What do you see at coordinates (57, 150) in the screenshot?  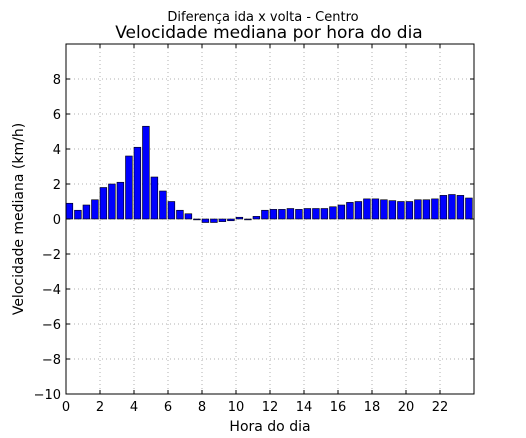 I see `y-tick-label: 4` at bounding box center [57, 150].